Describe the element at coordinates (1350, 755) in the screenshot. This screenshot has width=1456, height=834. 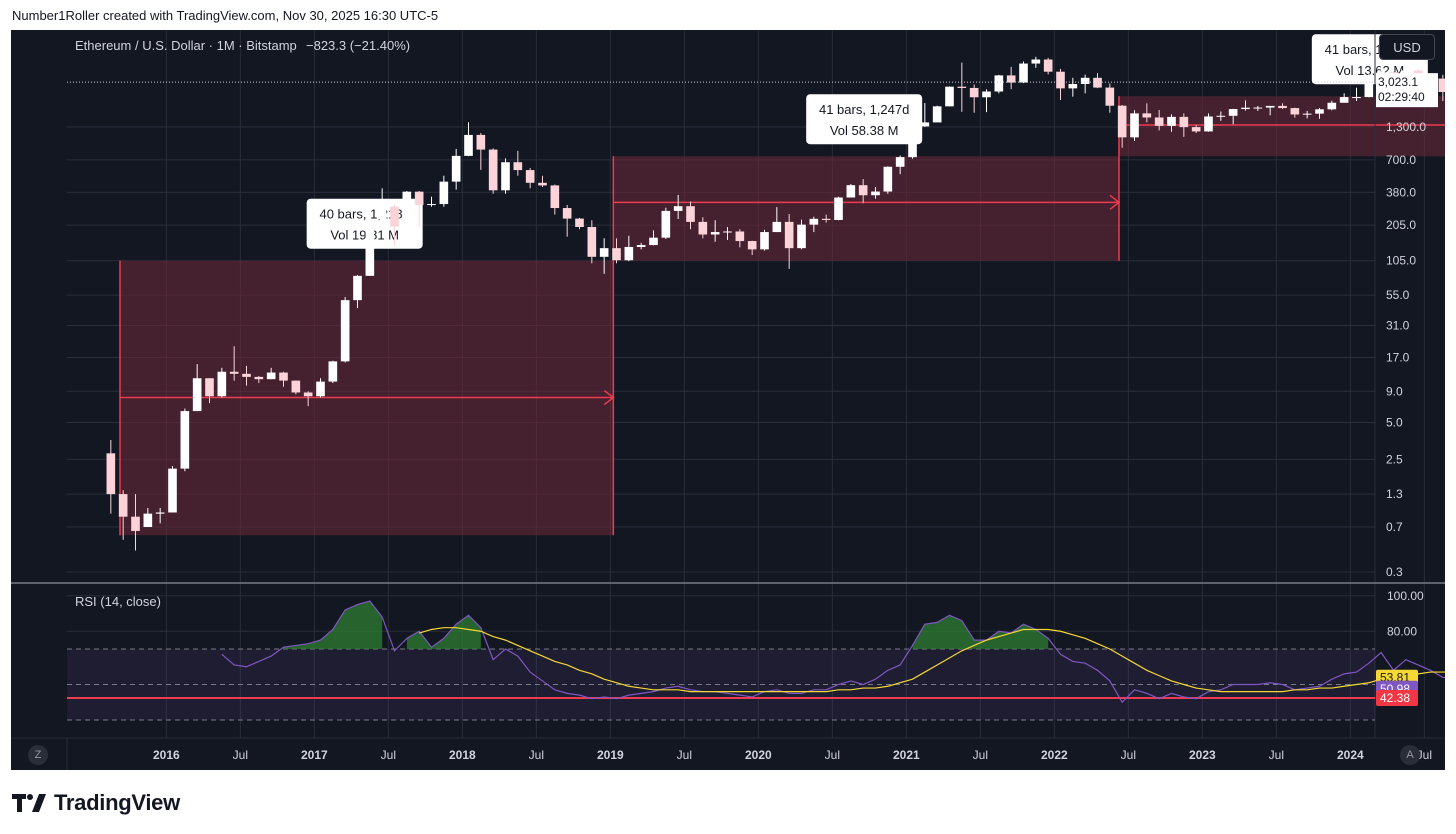
I see `time-tick-label: 2024` at that location.